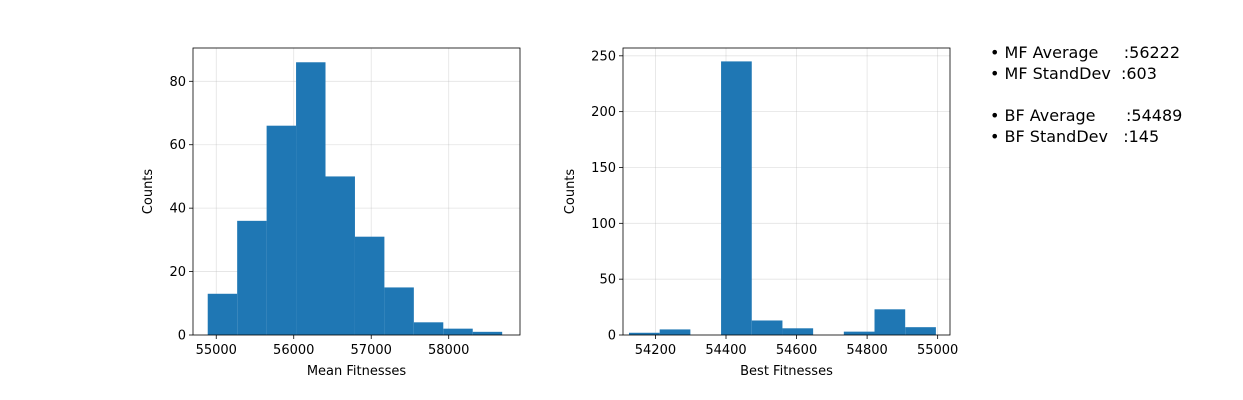 The width and height of the screenshot is (1243, 400). What do you see at coordinates (607, 280) in the screenshot?
I see `y-tick-label: 50` at bounding box center [607, 280].